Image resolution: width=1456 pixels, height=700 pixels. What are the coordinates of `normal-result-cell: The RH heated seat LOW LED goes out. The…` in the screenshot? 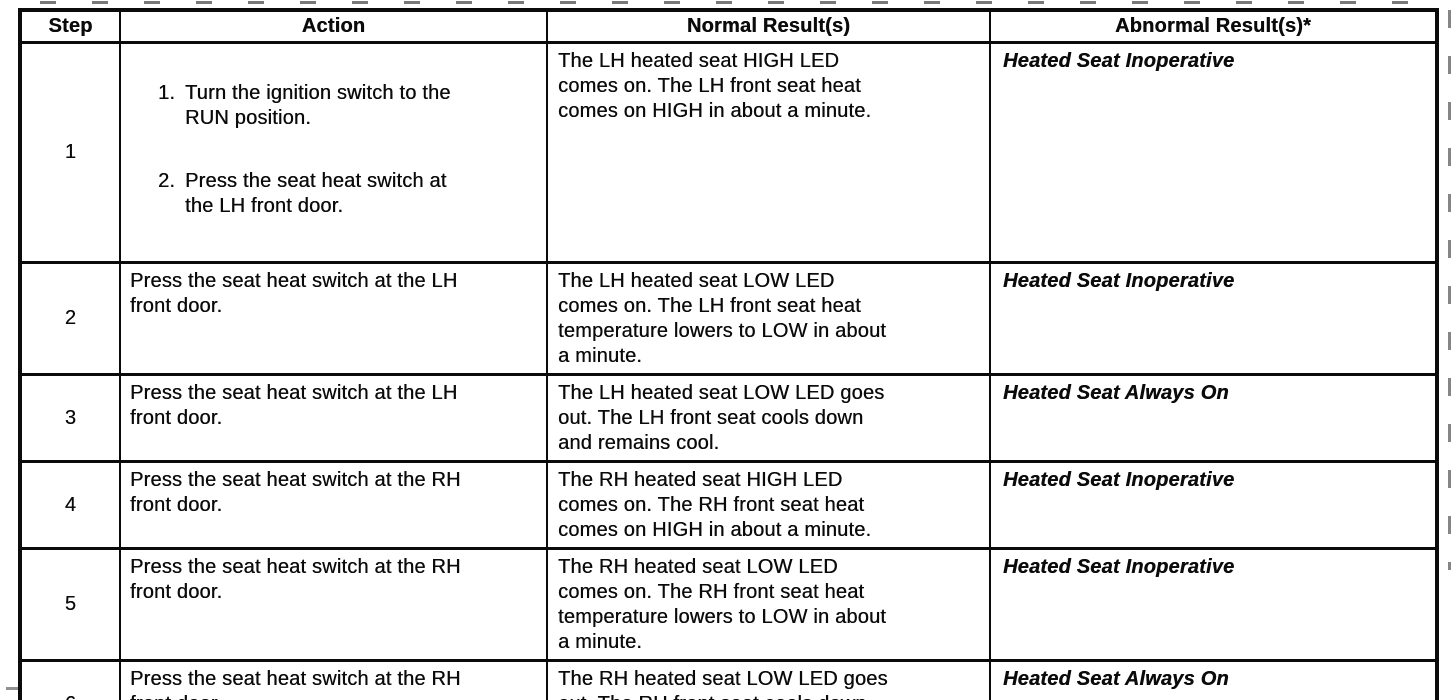 It's located at (768, 679).